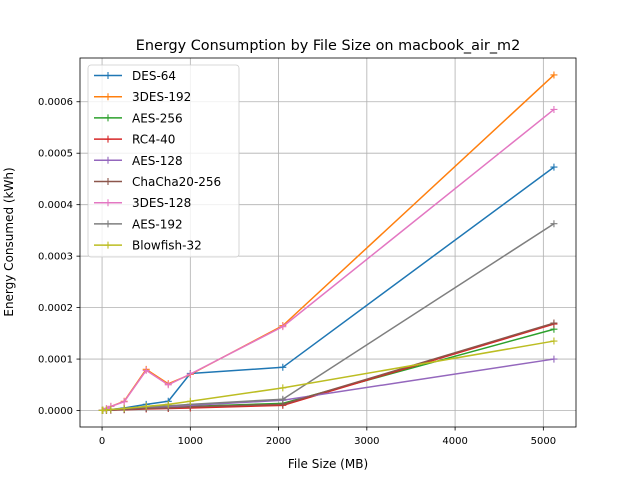  I want to click on x-axis-label: File Size (MB), so click(328, 464).